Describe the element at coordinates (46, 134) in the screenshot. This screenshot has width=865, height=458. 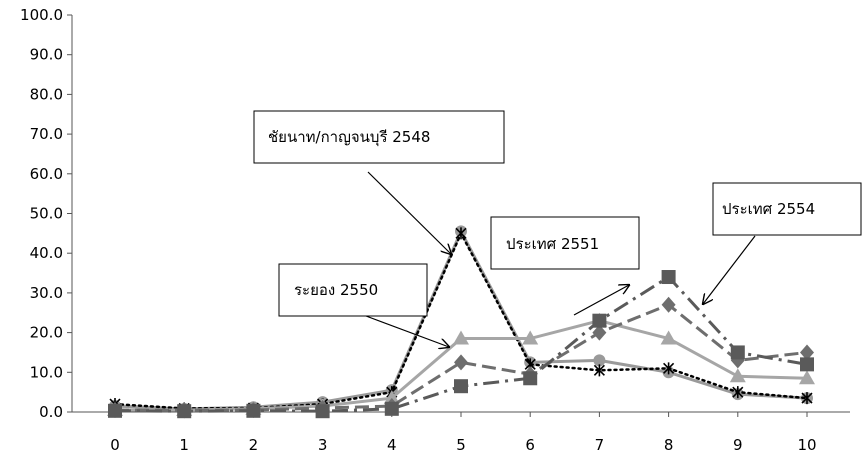
I see `y-tick-label: 70.0` at that location.